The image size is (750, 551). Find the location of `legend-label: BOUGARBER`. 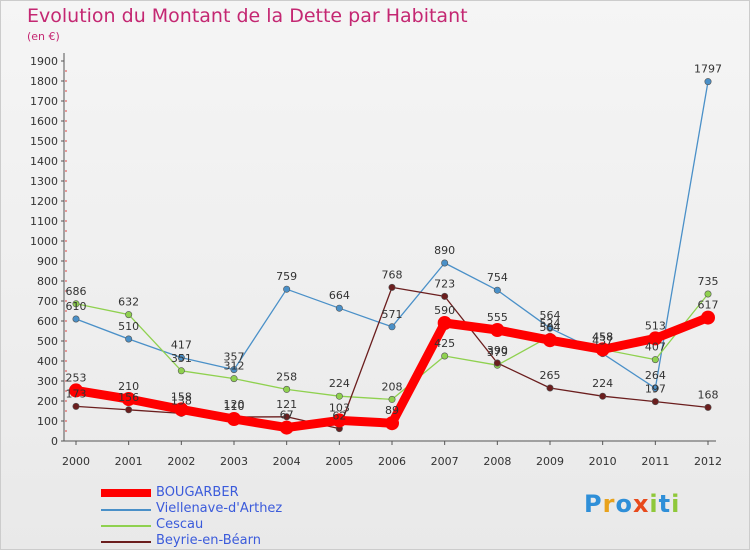

legend-label: BOUGARBER is located at coordinates (197, 492).